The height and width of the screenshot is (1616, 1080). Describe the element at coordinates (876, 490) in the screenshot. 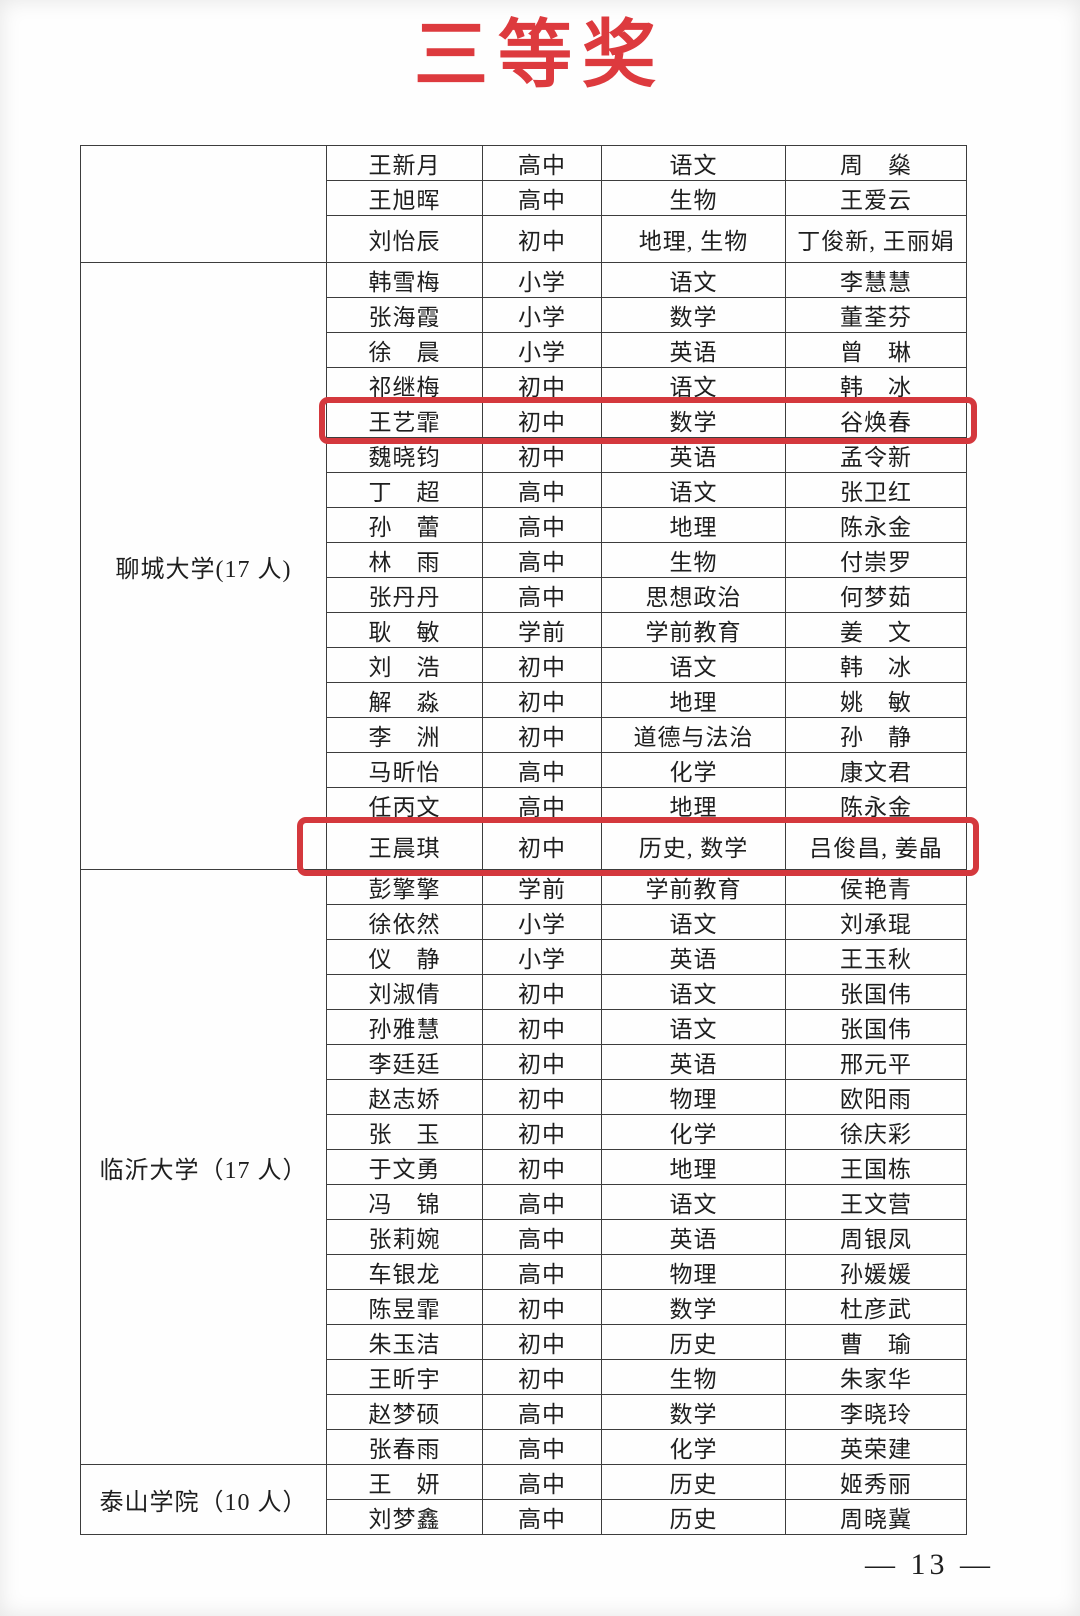

I see `advisor-cell: 张卫红` at that location.